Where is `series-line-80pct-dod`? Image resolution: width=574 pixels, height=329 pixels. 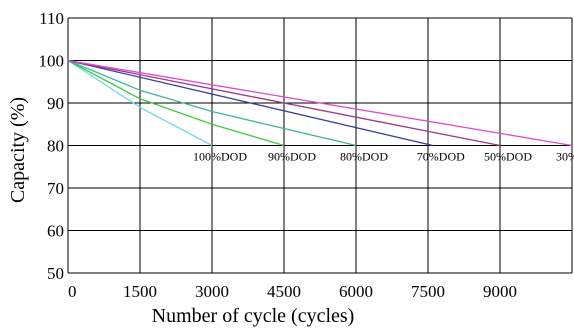 series-line-80pct-dod is located at coordinates (212, 103).